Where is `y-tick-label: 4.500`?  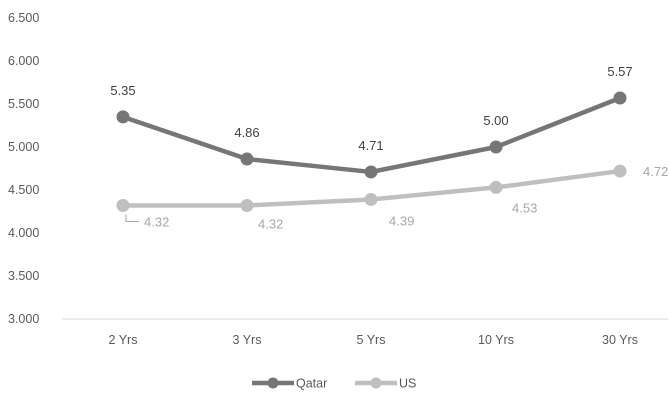
y-tick-label: 4.500 is located at coordinates (23, 190).